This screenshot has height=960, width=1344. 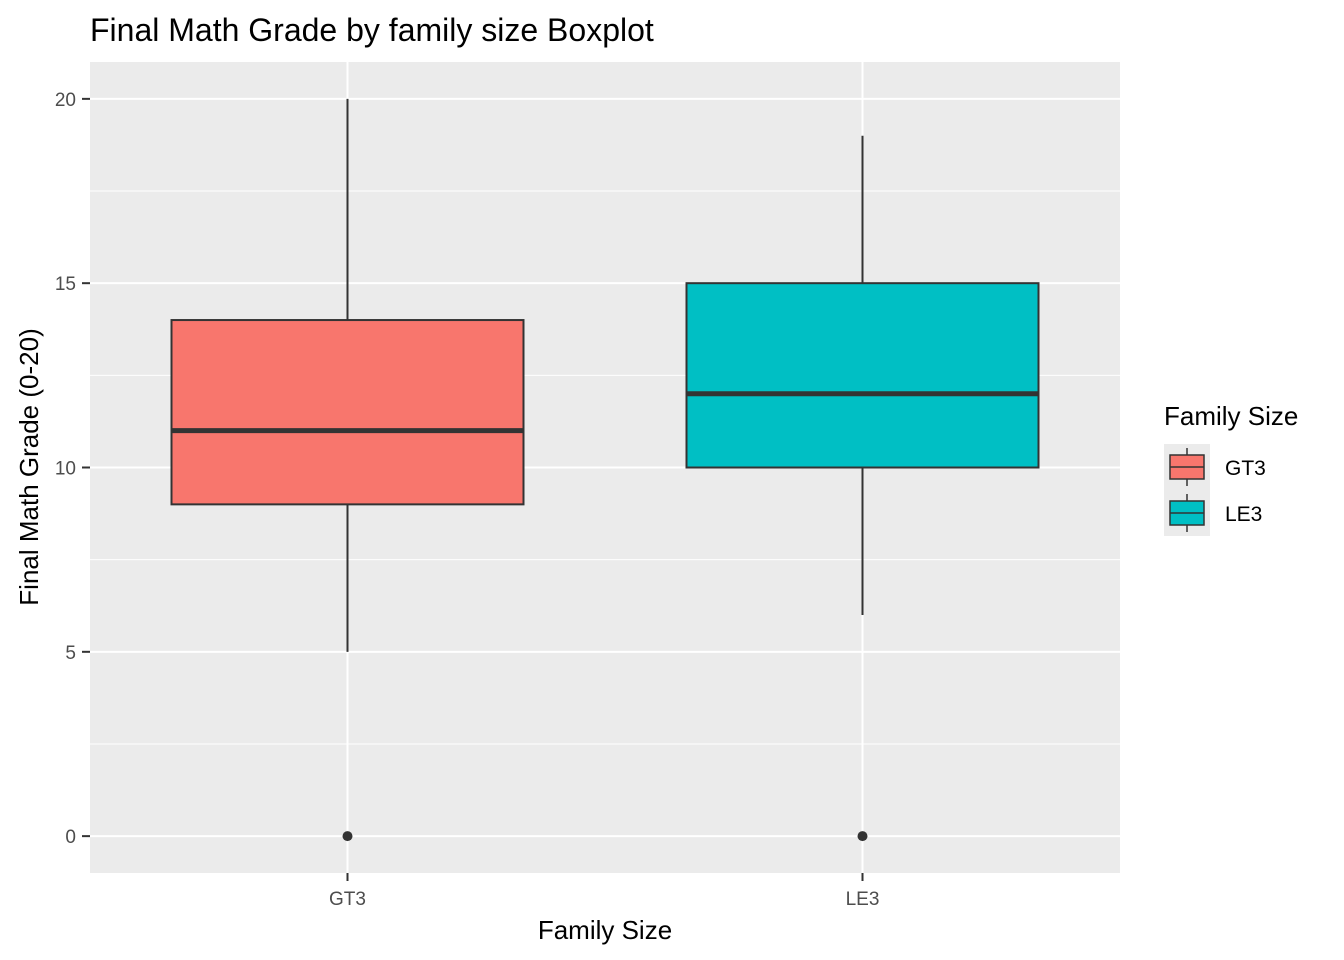 I want to click on x-tick-label: LE3, so click(x=863, y=899).